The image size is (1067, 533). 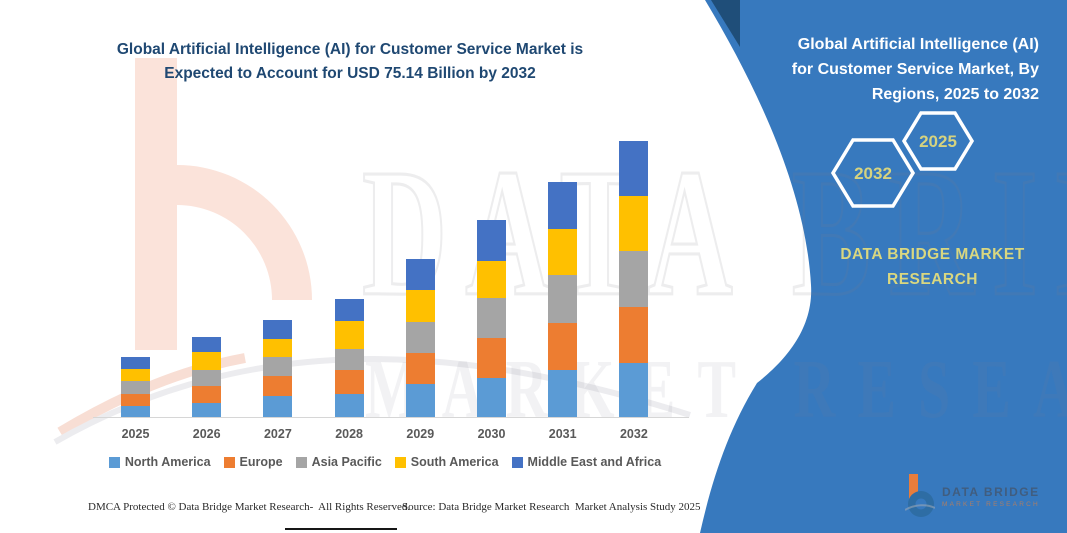 I want to click on hexagon-2032-label: 2032, so click(x=873, y=173).